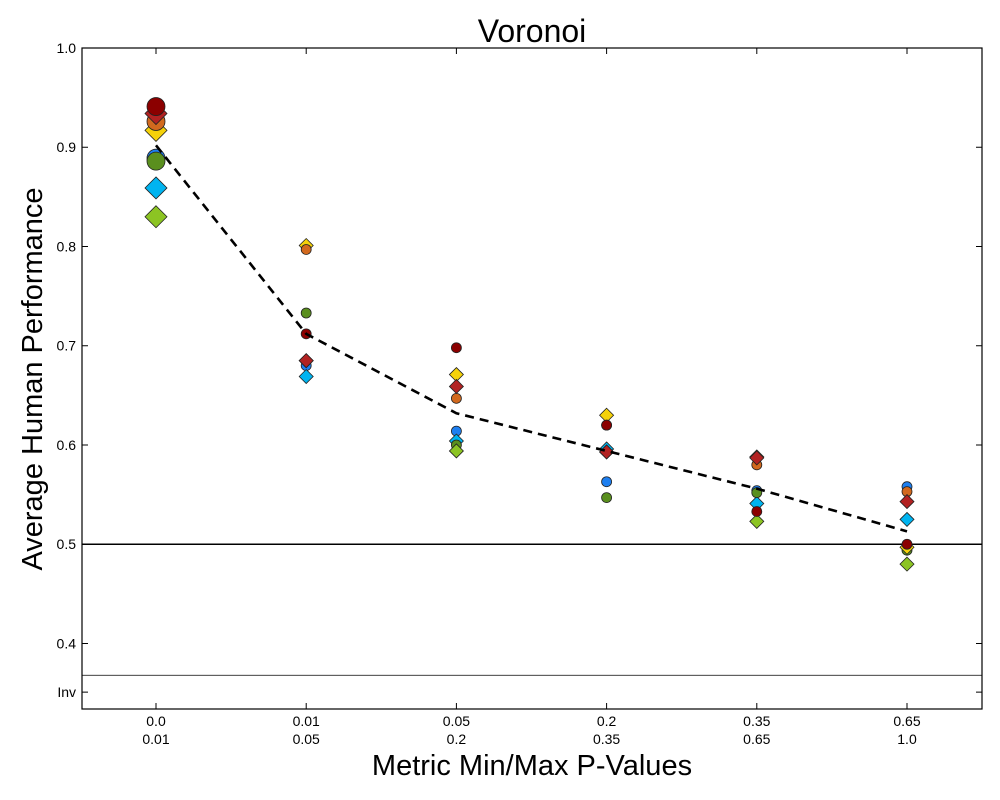  I want to click on y-axis-label: Average Human Performance, so click(33, 378).